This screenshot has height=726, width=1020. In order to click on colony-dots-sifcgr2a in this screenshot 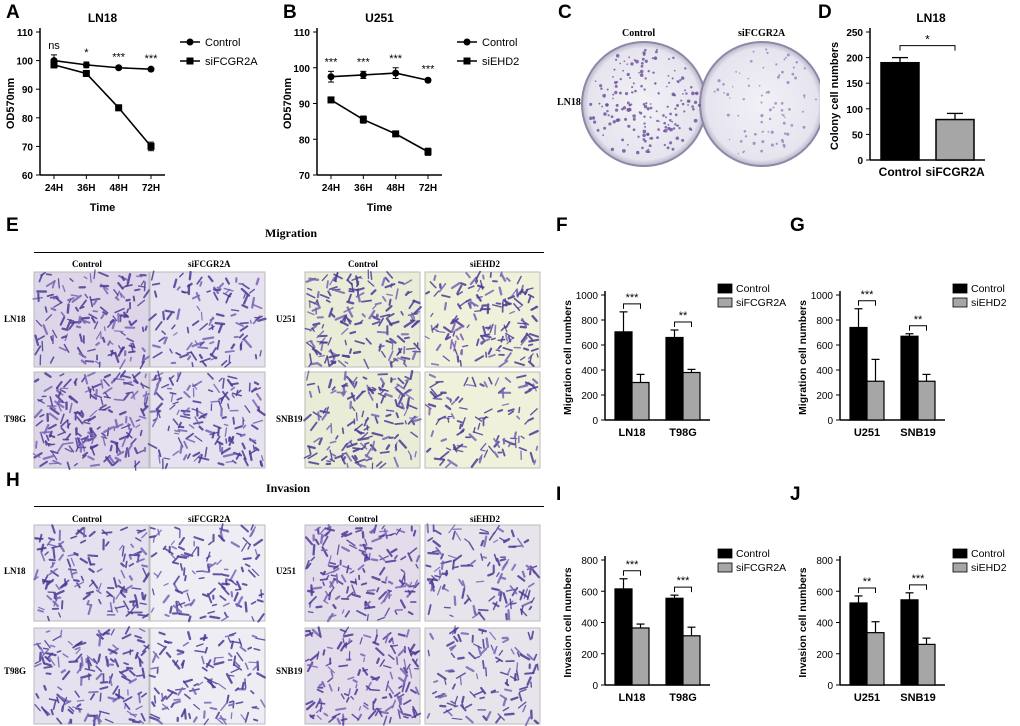, I will do `click(765, 101)`.